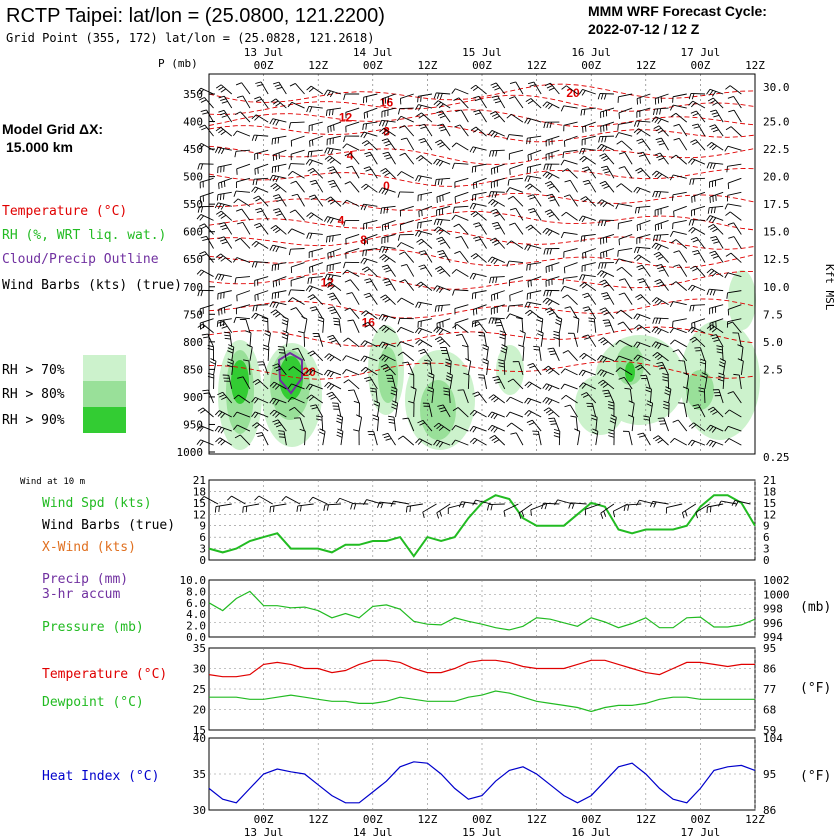  I want to click on y-tick-label-right: 12, so click(769, 514).